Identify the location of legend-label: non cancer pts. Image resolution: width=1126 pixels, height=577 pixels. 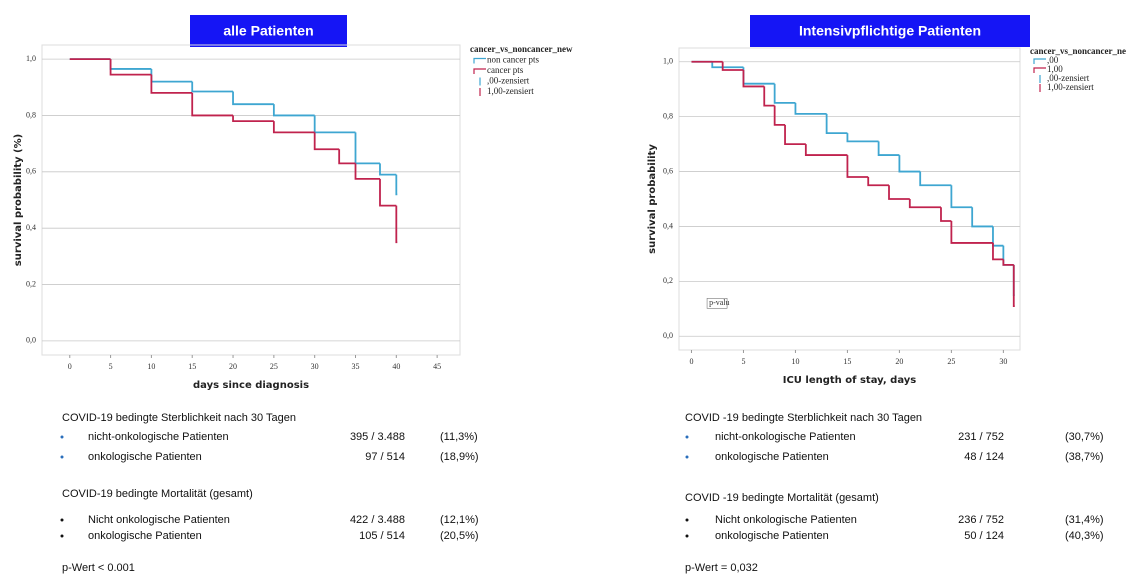
(513, 60).